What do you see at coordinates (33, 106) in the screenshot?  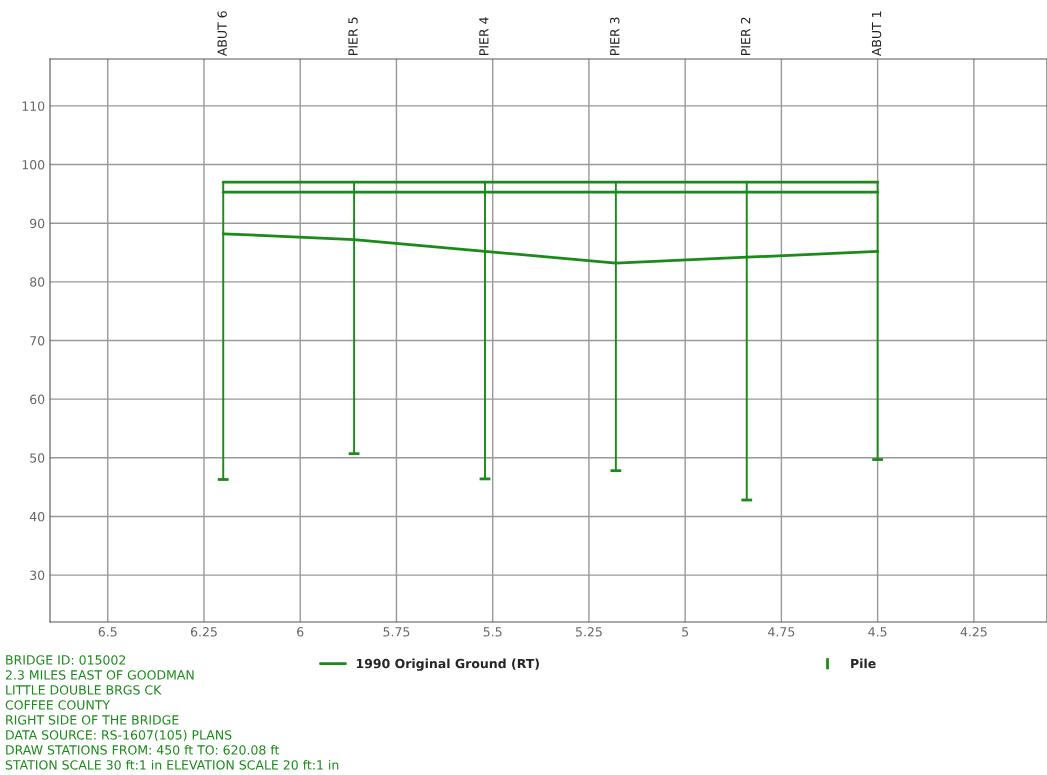 I see `y-tick-label: 110` at bounding box center [33, 106].